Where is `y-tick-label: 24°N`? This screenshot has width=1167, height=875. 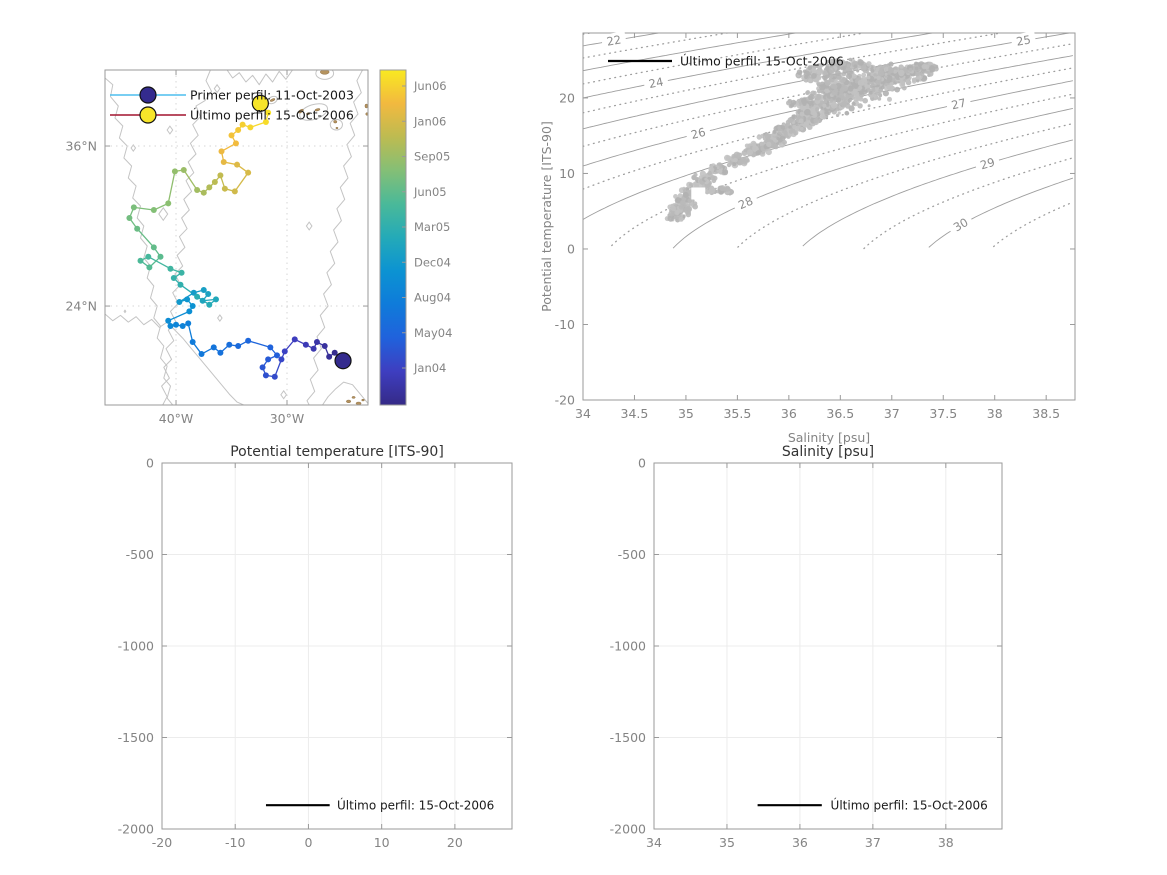
y-tick-label: 24°N is located at coordinates (81, 306).